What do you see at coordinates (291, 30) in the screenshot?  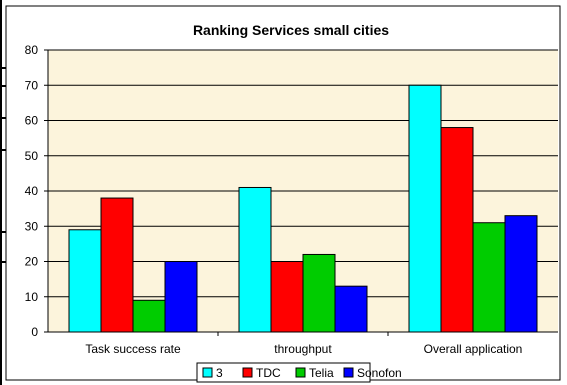 I see `chart-title: Ranking Services small cities` at bounding box center [291, 30].